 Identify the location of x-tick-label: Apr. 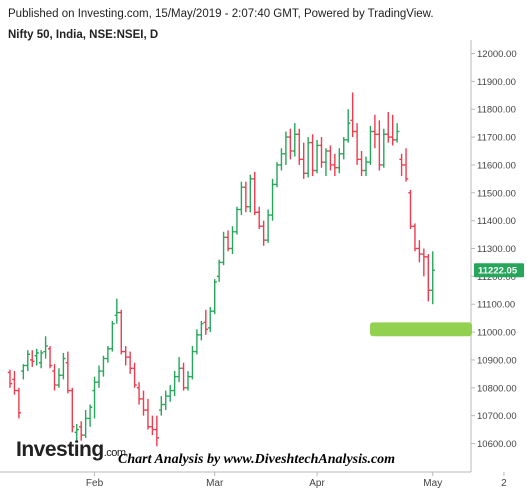
(317, 483).